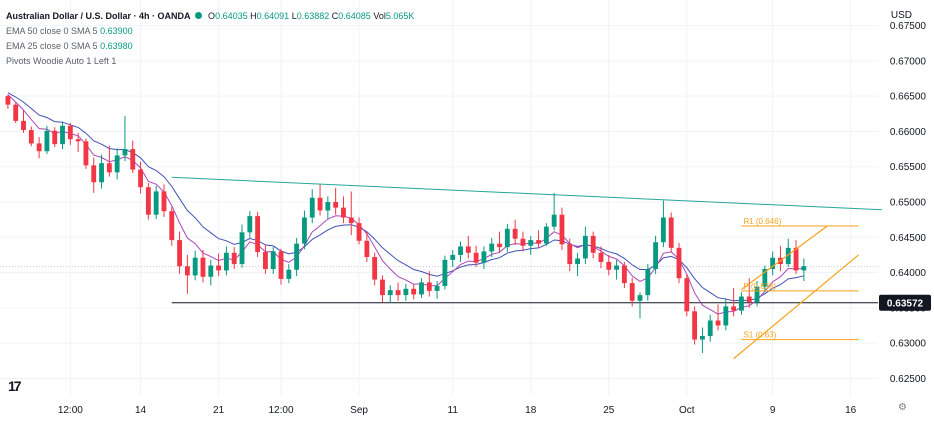  I want to click on x-tick-label: 9, so click(773, 410).